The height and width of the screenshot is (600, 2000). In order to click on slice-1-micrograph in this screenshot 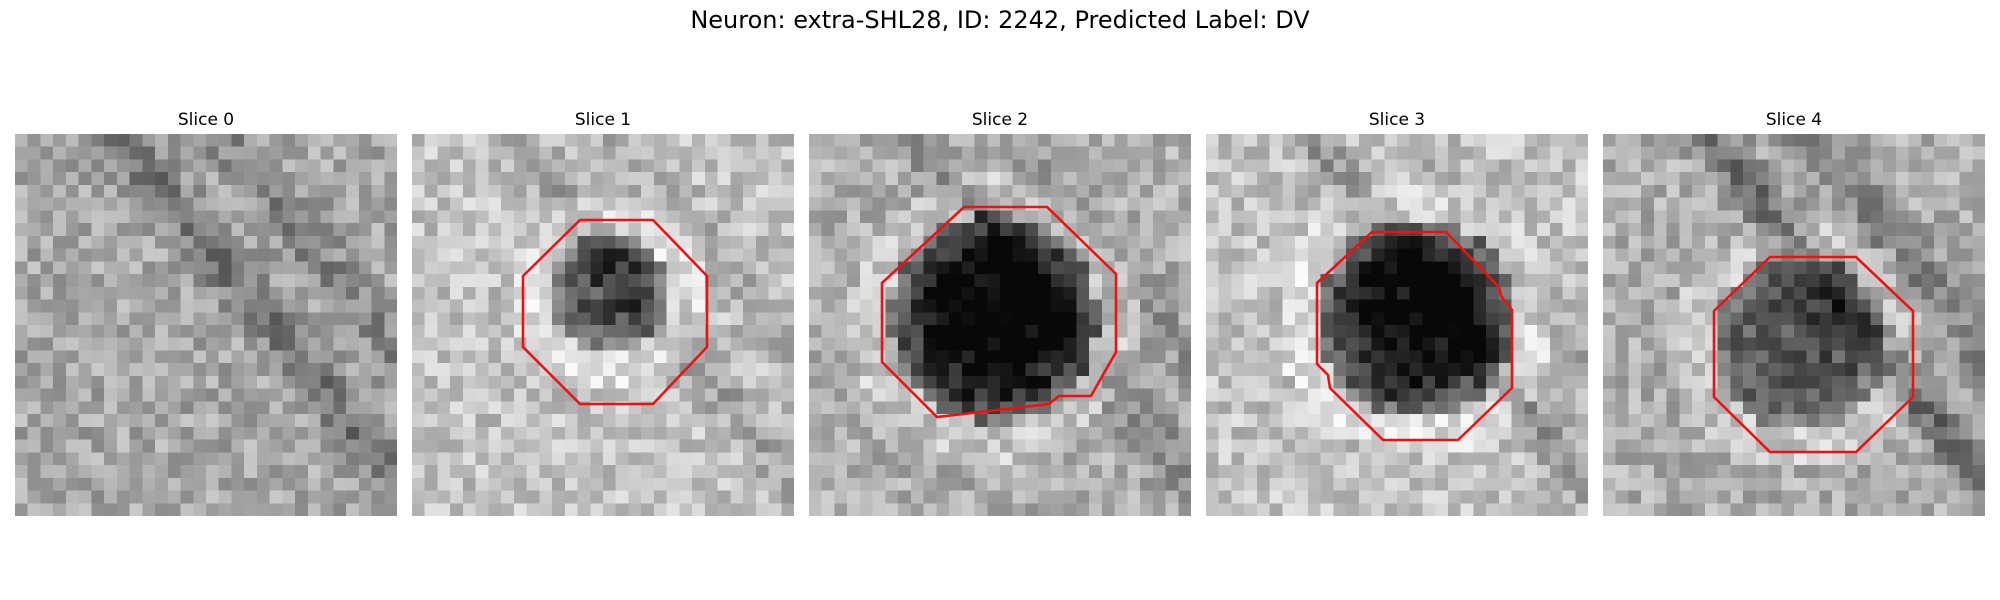, I will do `click(603, 325)`.